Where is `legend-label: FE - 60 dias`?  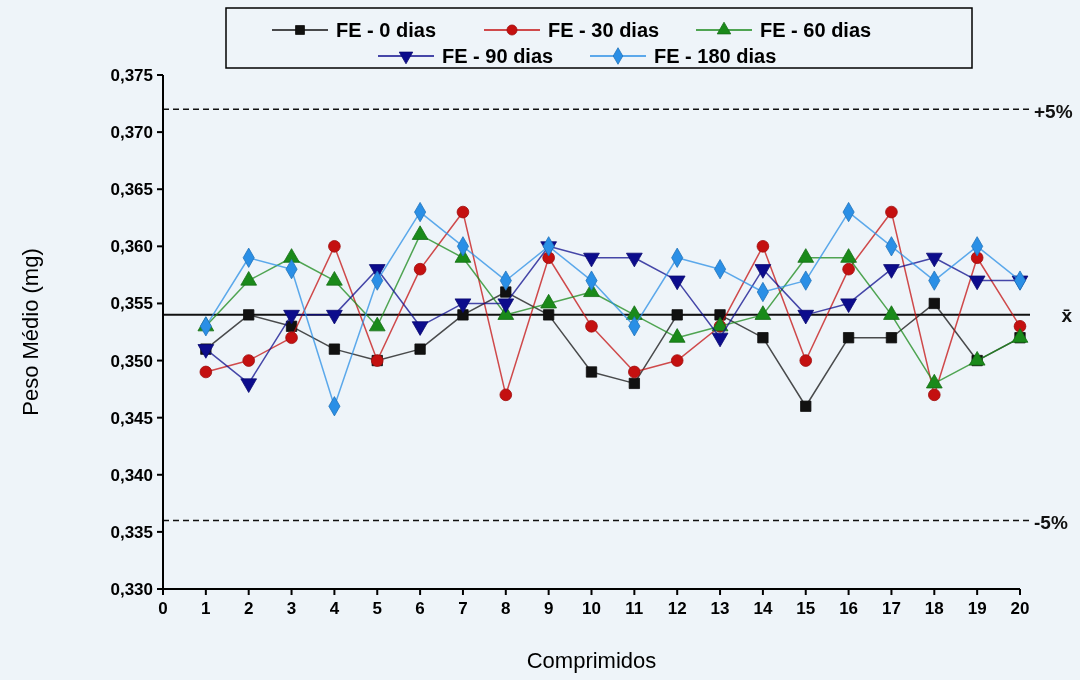 legend-label: FE - 60 dias is located at coordinates (816, 30).